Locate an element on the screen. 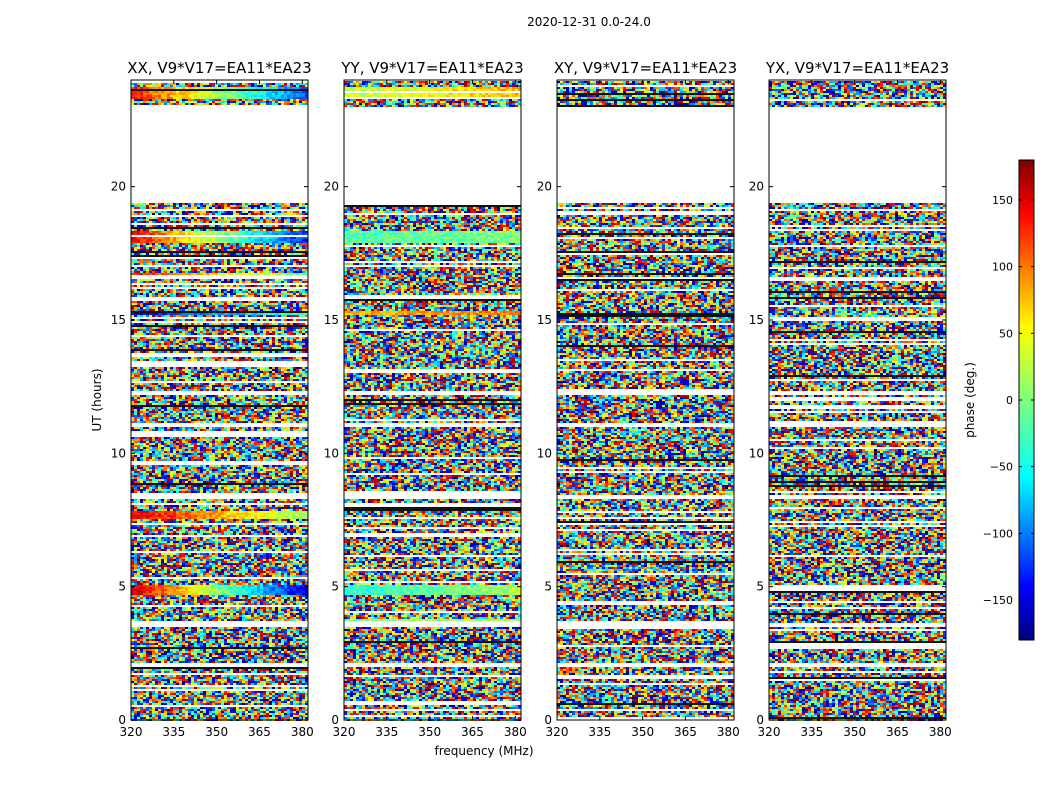 Image resolution: width=1050 pixels, height=800 pixels. colorbar-label: phase (deg.) is located at coordinates (970, 400).